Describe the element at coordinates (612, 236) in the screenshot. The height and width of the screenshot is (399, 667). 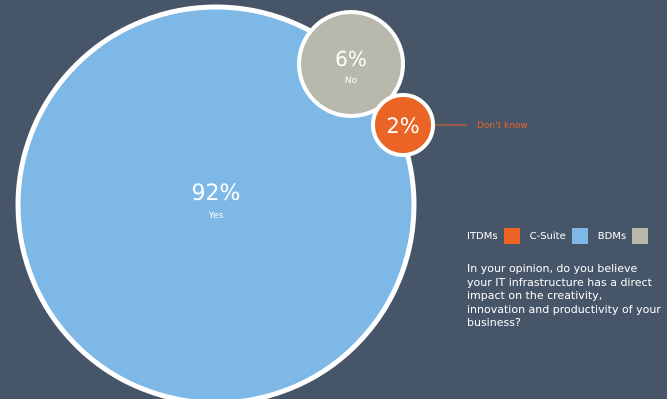
I see `legend-label-bdms: BDMs` at that location.